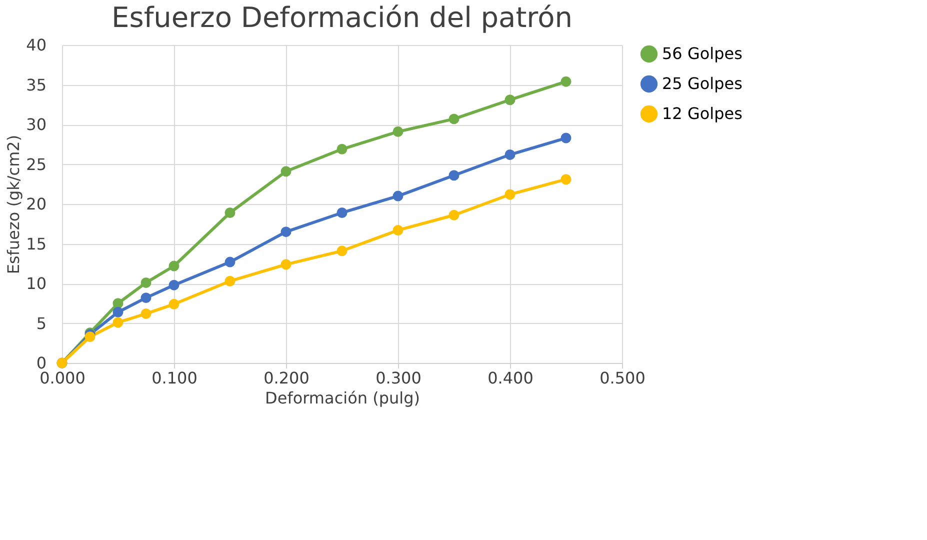 The width and height of the screenshot is (927, 540). What do you see at coordinates (36, 204) in the screenshot?
I see `y-tick-label: 20` at bounding box center [36, 204].